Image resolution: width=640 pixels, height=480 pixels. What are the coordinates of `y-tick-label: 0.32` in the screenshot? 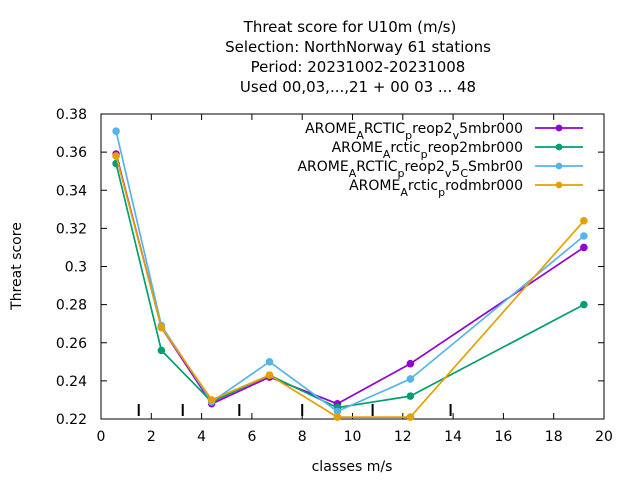 It's located at (71, 229).